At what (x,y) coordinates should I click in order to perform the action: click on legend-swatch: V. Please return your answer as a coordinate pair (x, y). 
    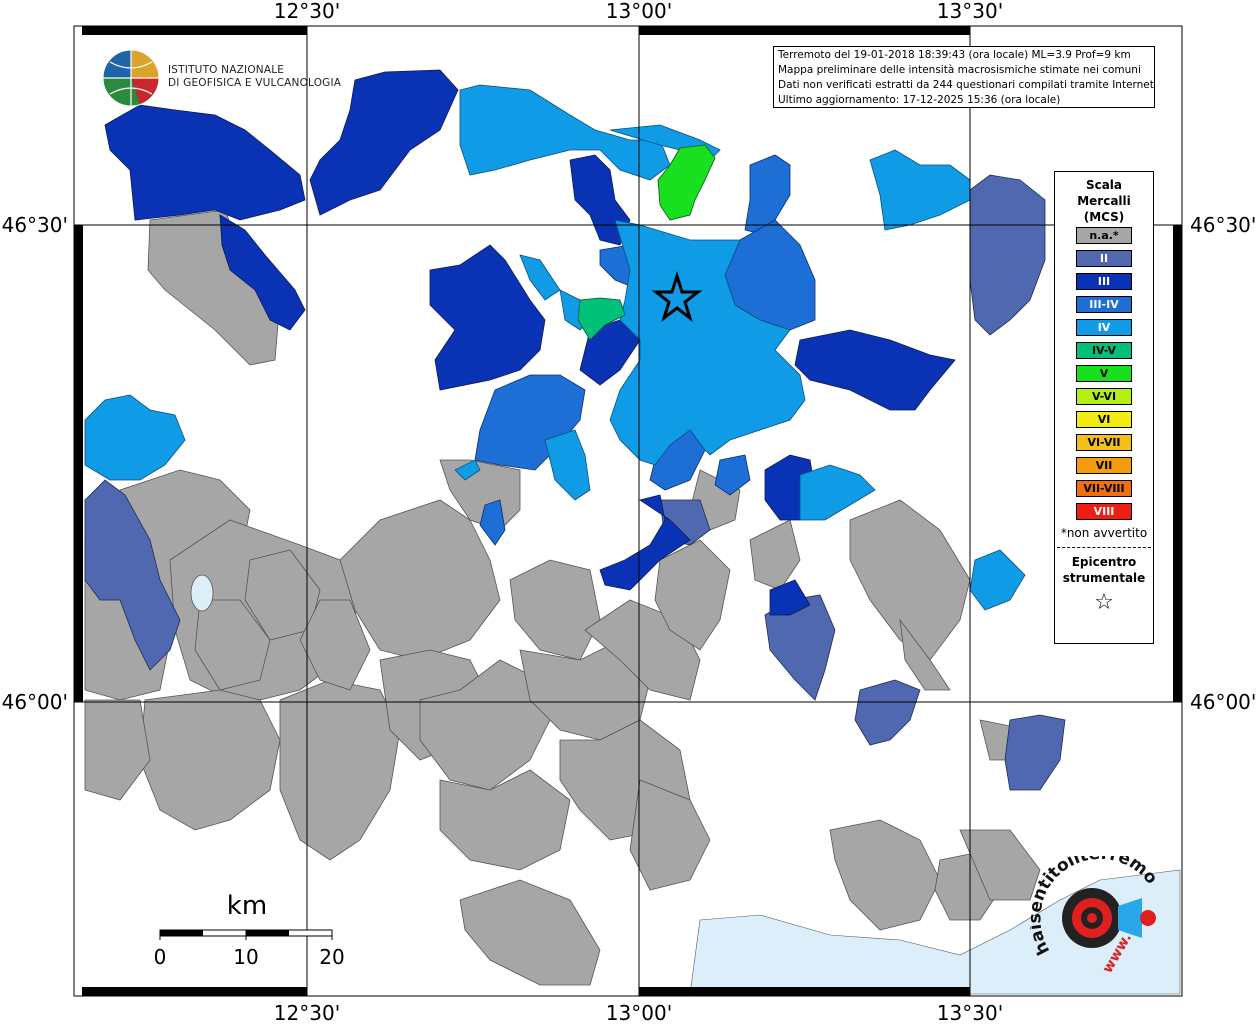
    Looking at the image, I should click on (1104, 373).